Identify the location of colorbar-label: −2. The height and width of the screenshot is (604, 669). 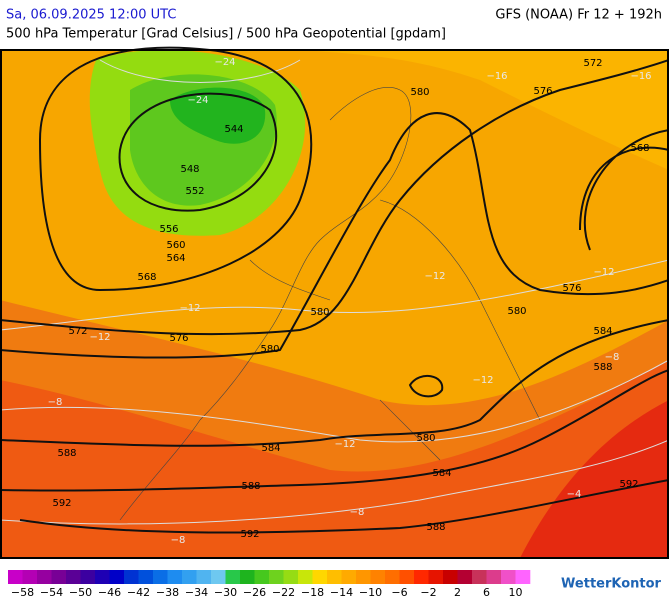
(428, 592).